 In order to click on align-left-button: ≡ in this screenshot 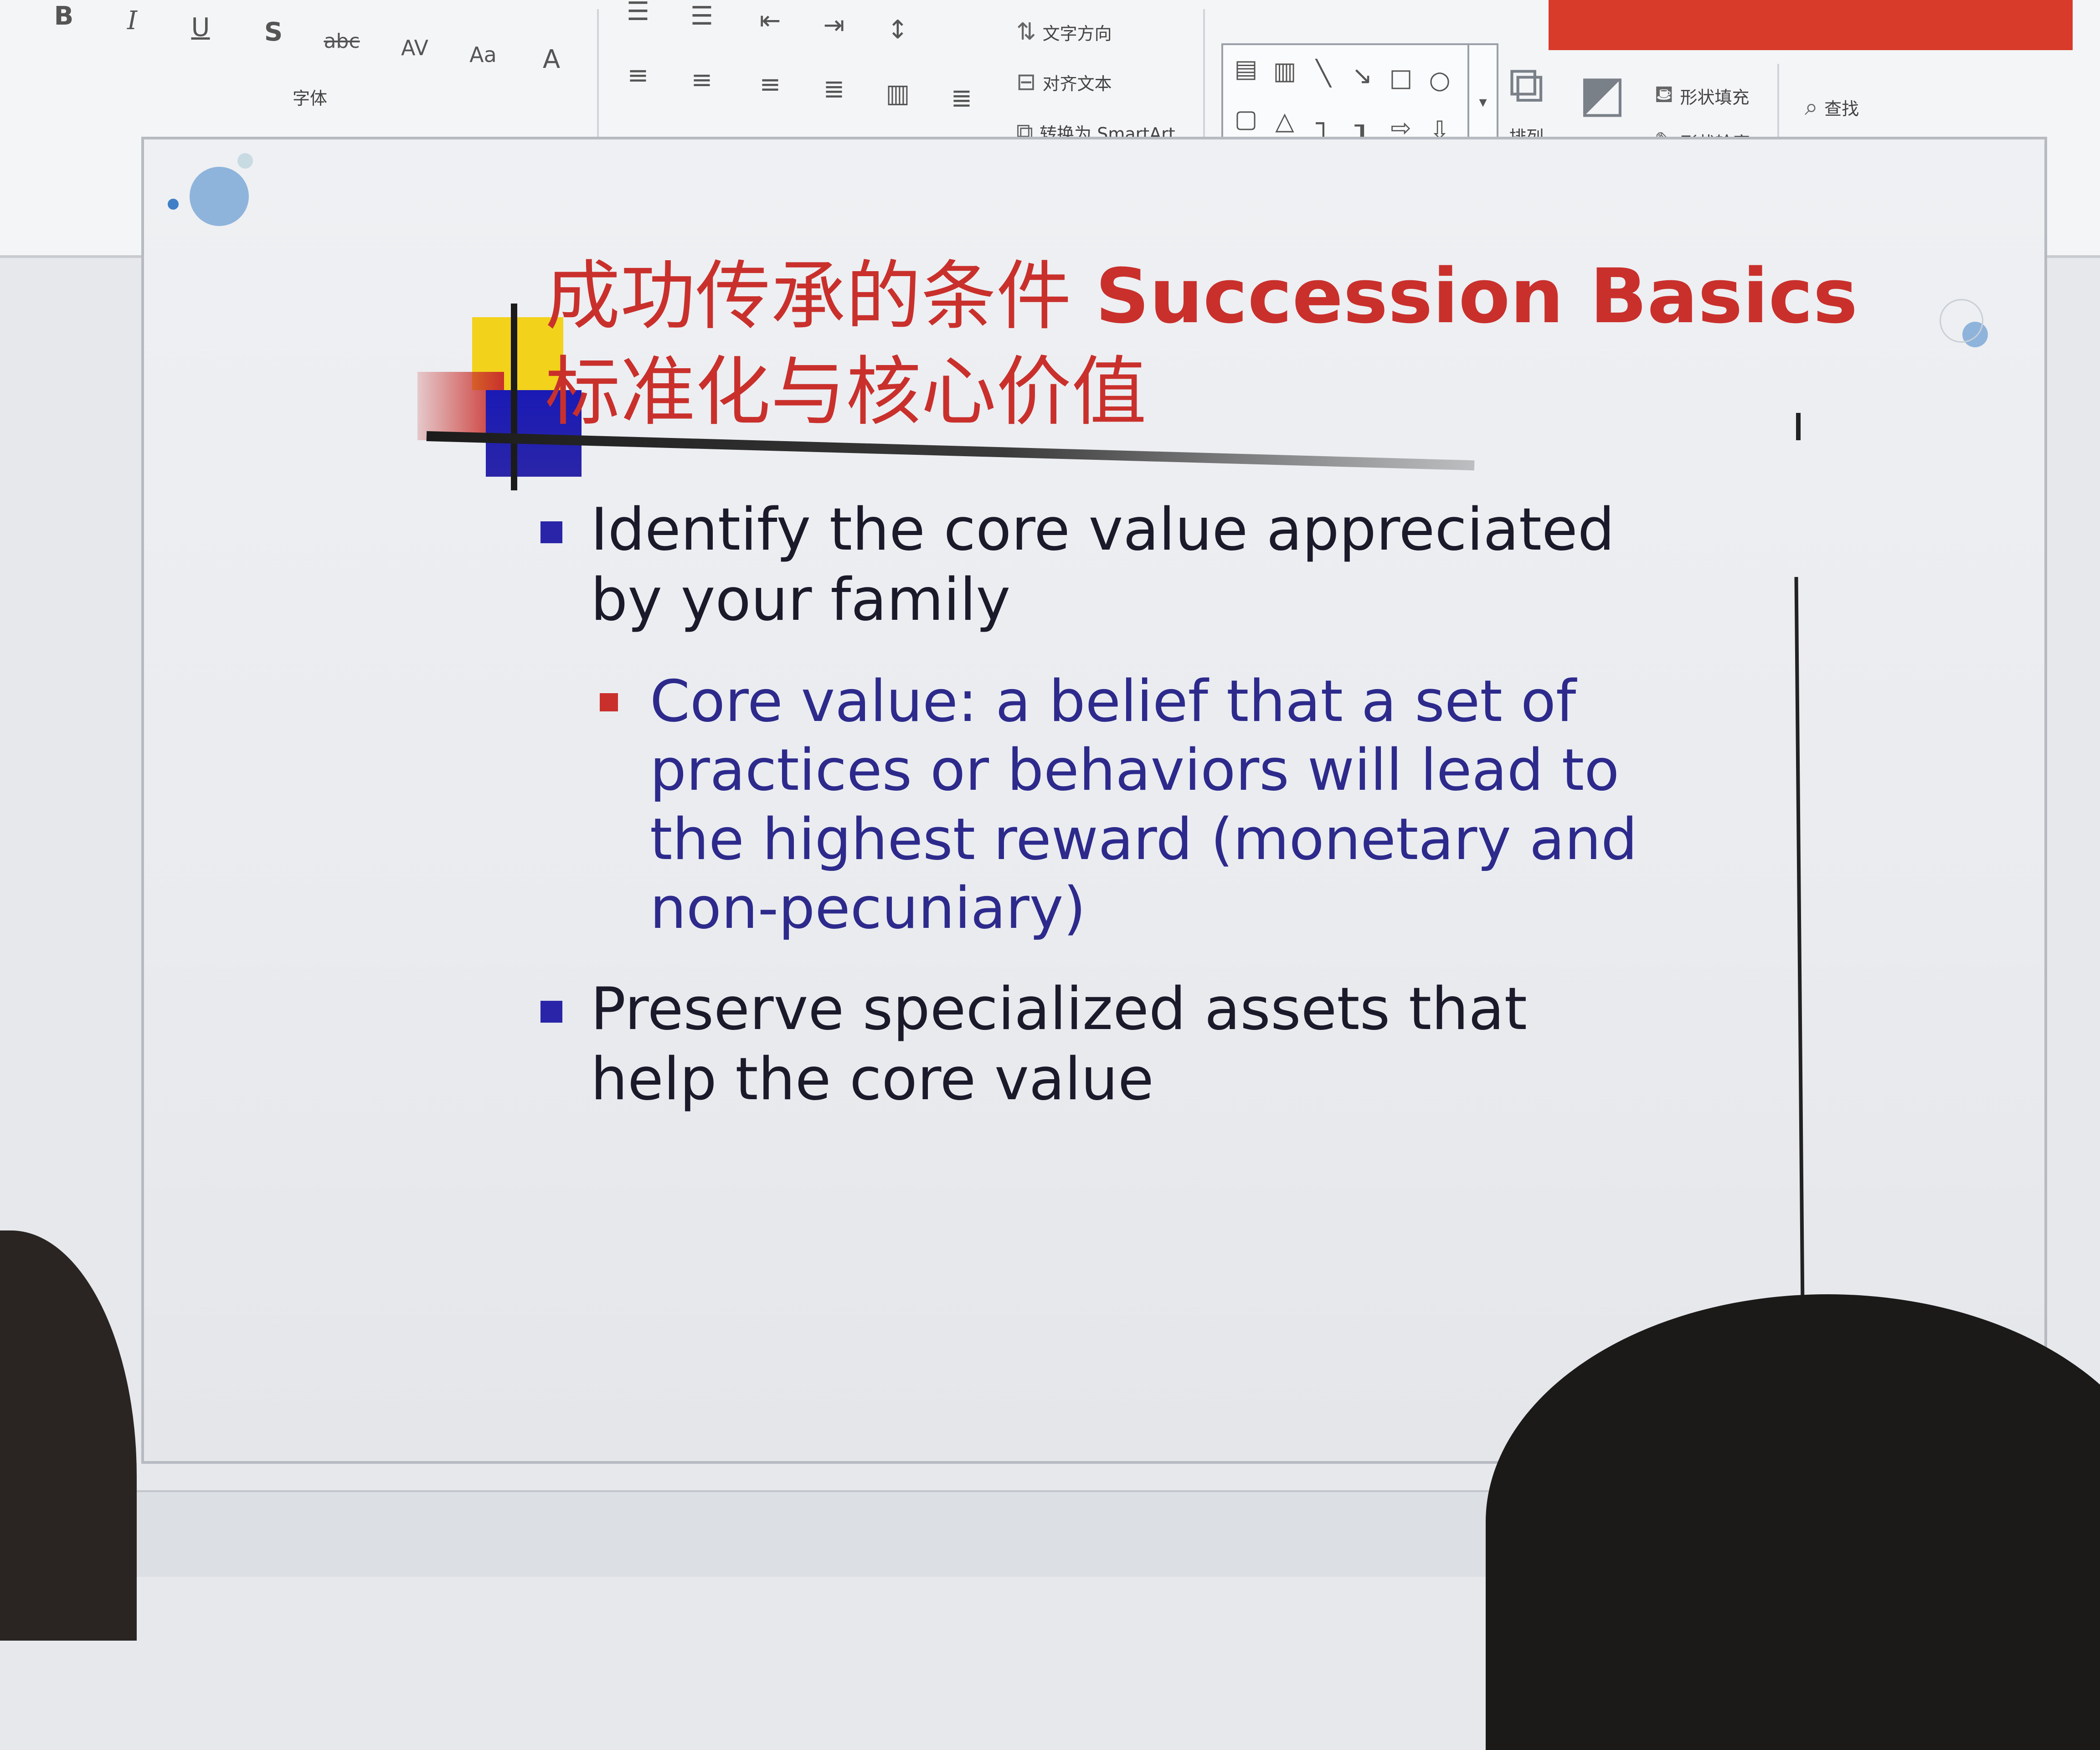, I will do `click(638, 75)`.